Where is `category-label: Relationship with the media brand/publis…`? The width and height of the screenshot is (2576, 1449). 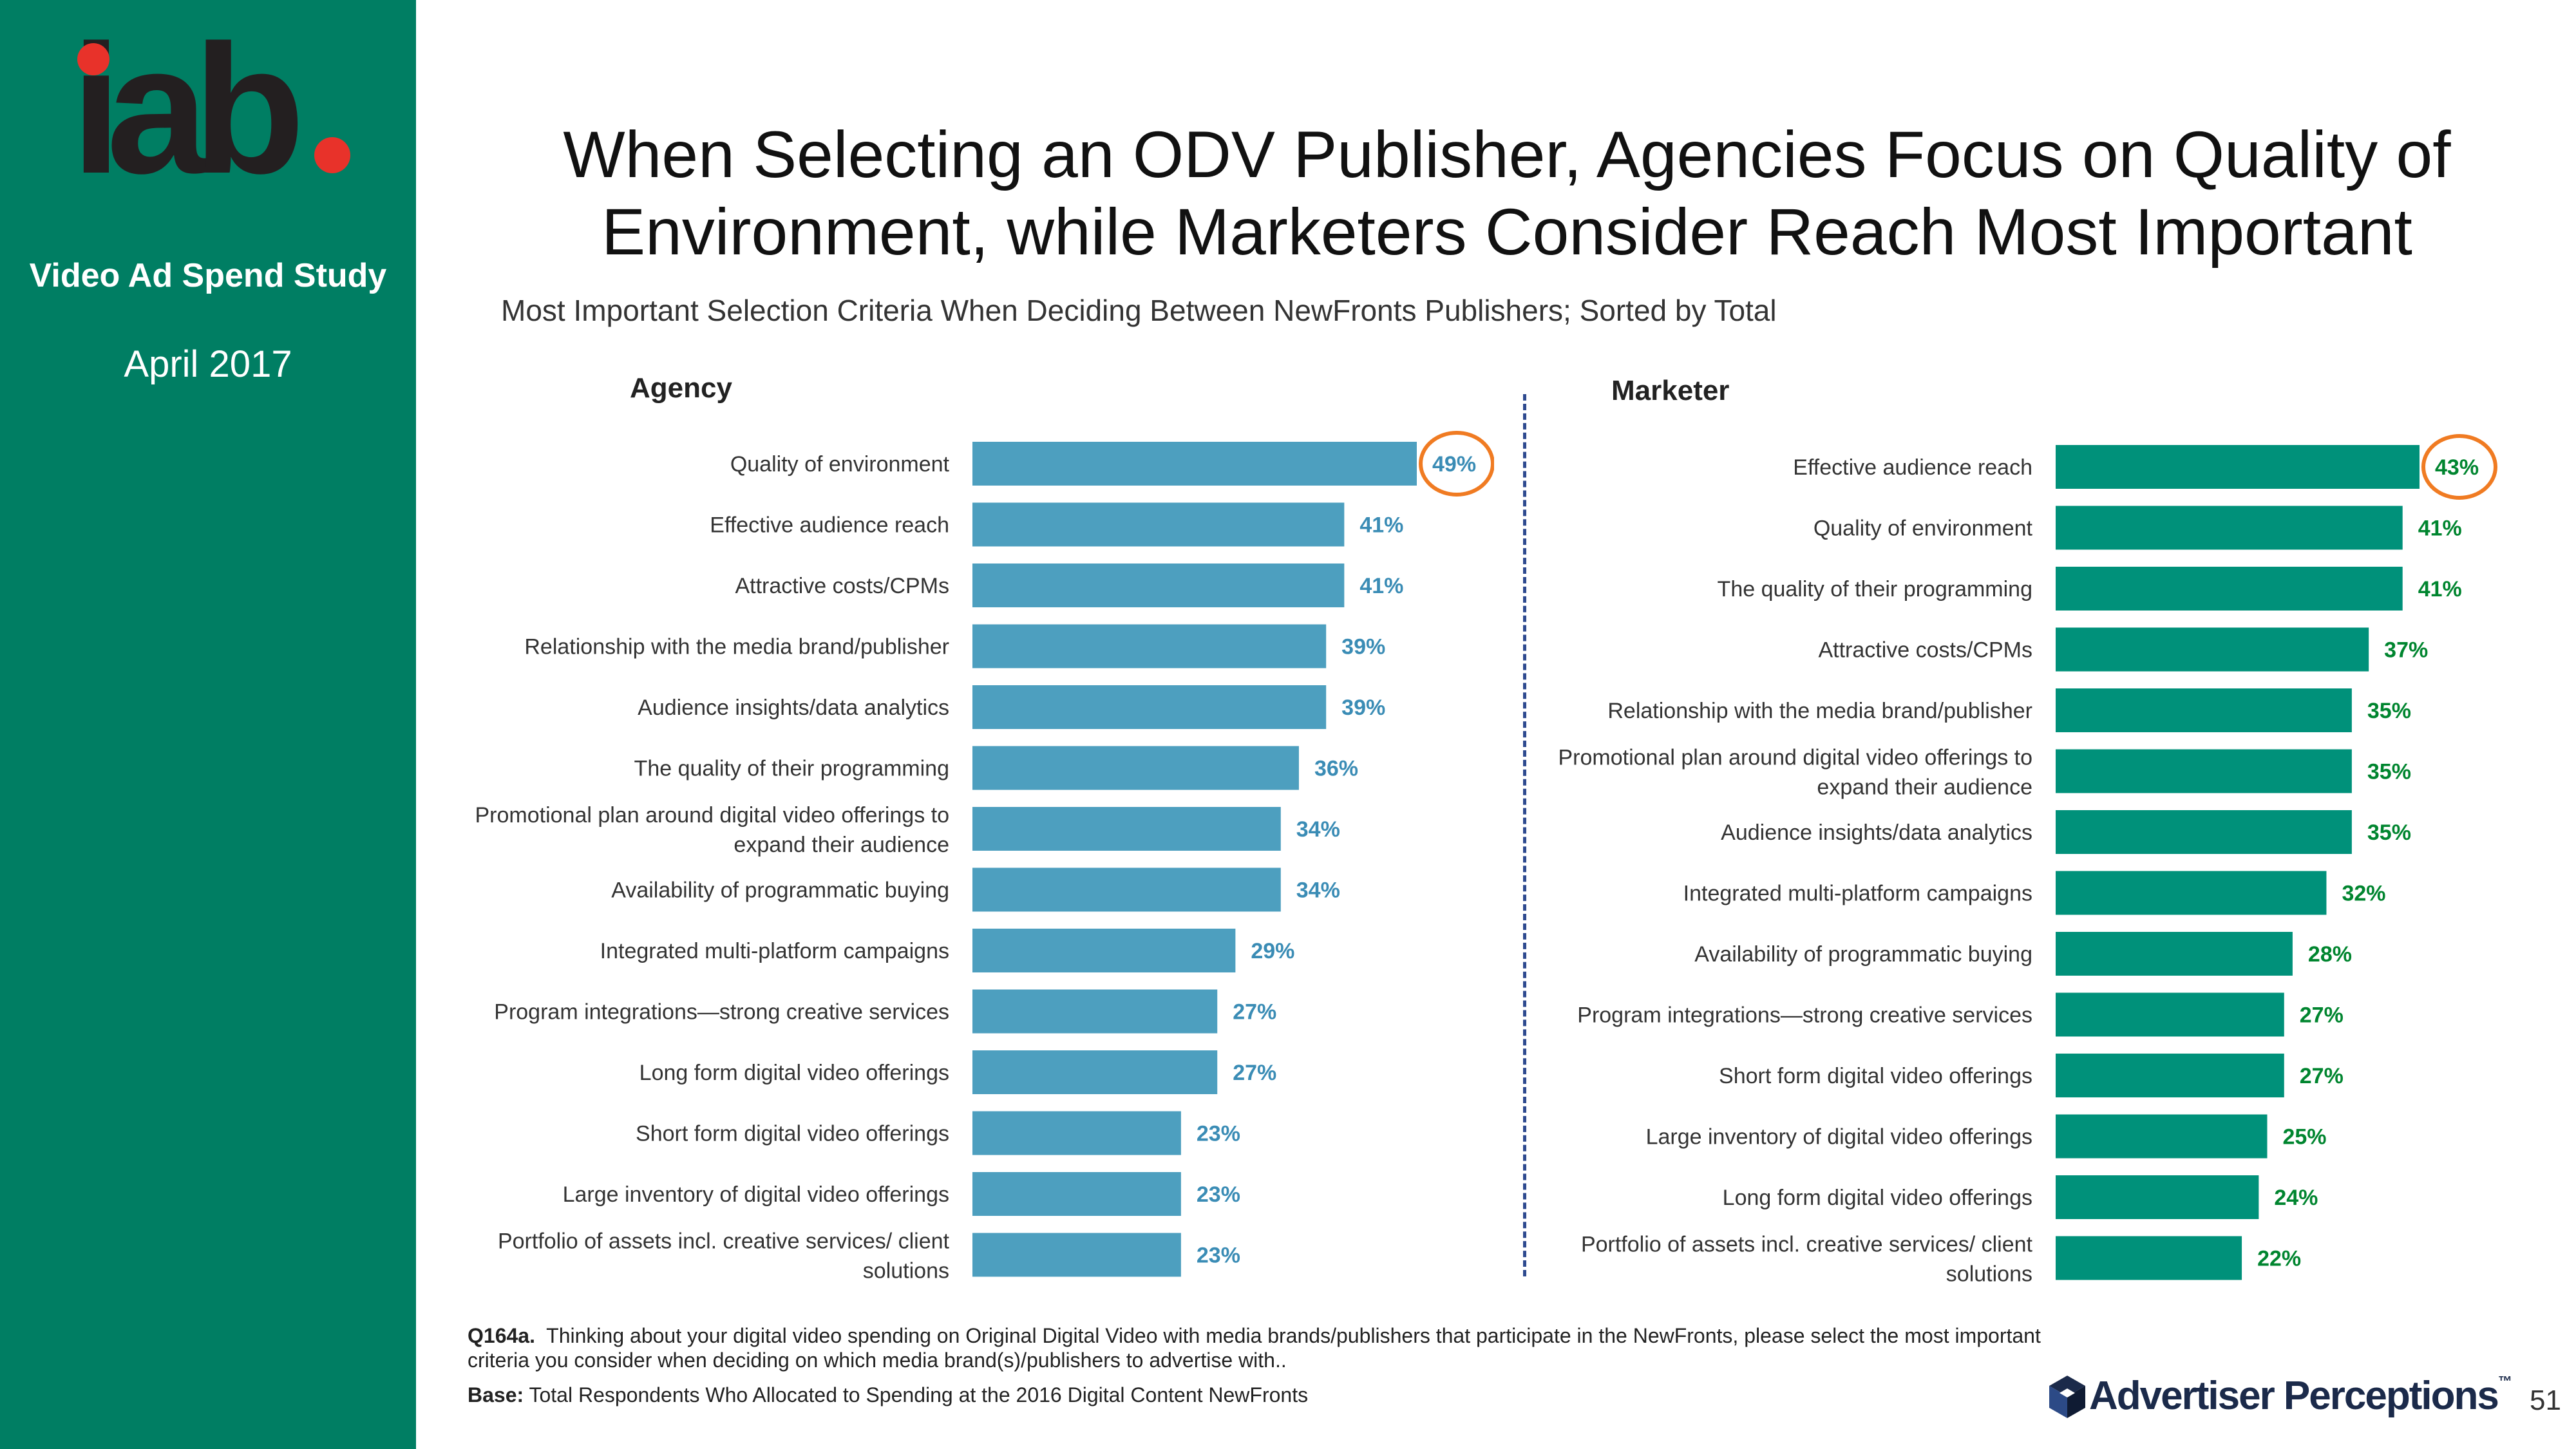 category-label: Relationship with the media brand/publis… is located at coordinates (737, 647).